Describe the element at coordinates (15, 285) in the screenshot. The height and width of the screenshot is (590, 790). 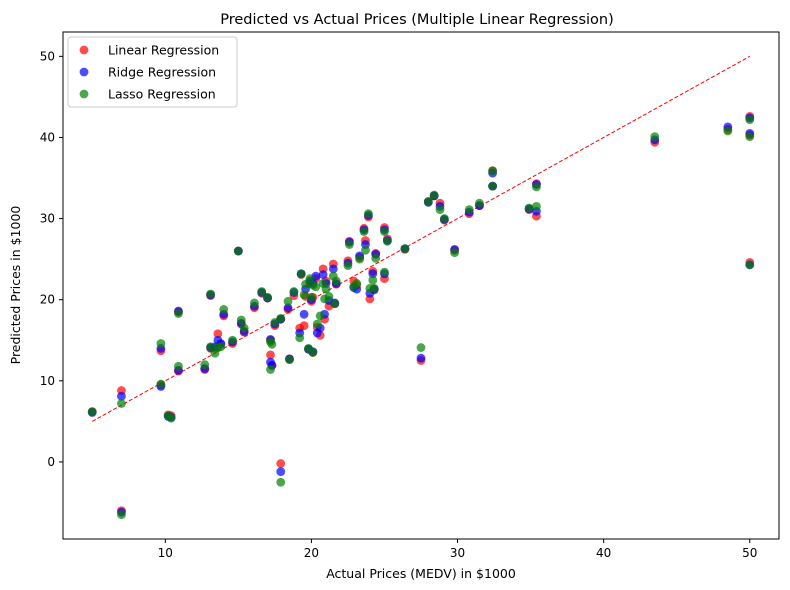
I see `y-axis-label: Predicted Prices in $1000` at that location.